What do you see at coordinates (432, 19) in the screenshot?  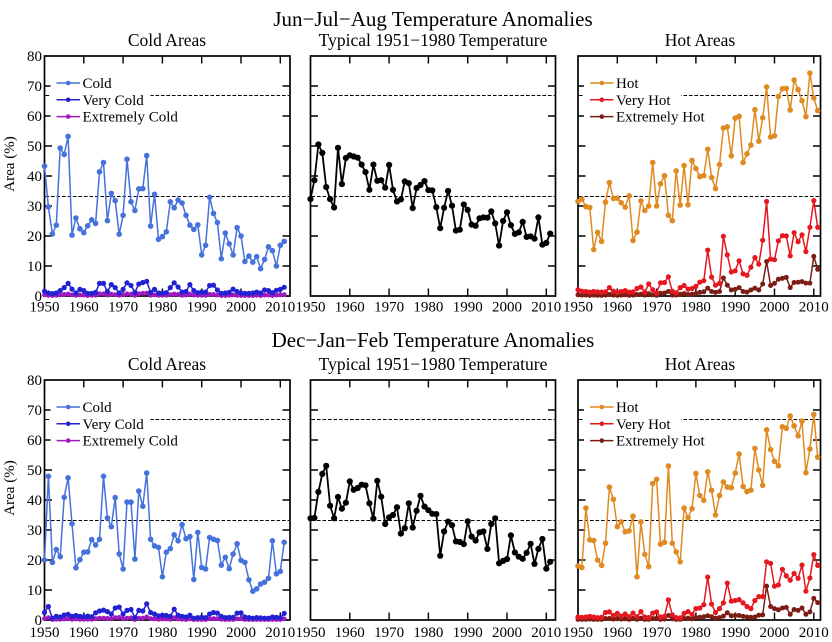 I see `svg-text:Jun−Jul−Aug Temperature Anomal: Jun−Jul−Aug Temperature Anomalies` at bounding box center [432, 19].